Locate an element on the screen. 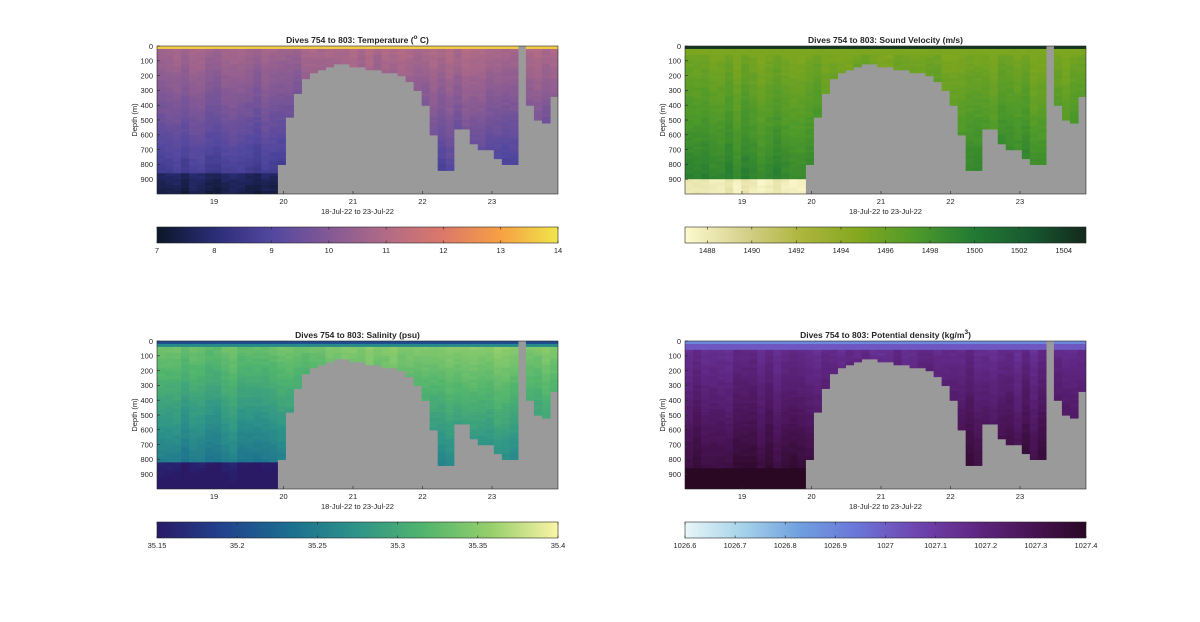 This screenshot has height=622, width=1200. colorbar-tick-label: 35.3 is located at coordinates (397, 545).